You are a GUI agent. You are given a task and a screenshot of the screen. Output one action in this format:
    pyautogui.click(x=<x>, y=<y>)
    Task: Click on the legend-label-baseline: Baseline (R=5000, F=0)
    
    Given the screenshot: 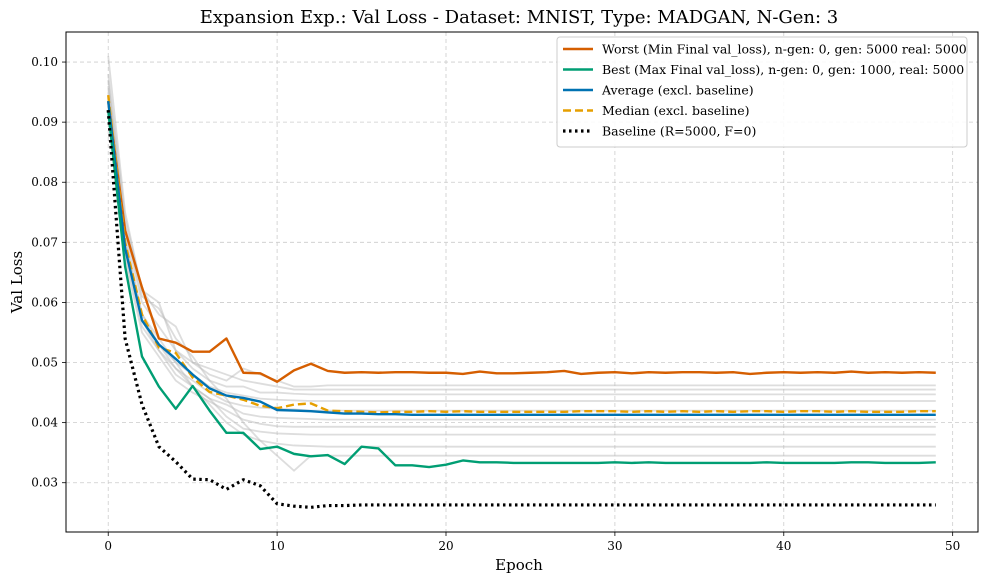 What is the action you would take?
    pyautogui.click(x=679, y=131)
    